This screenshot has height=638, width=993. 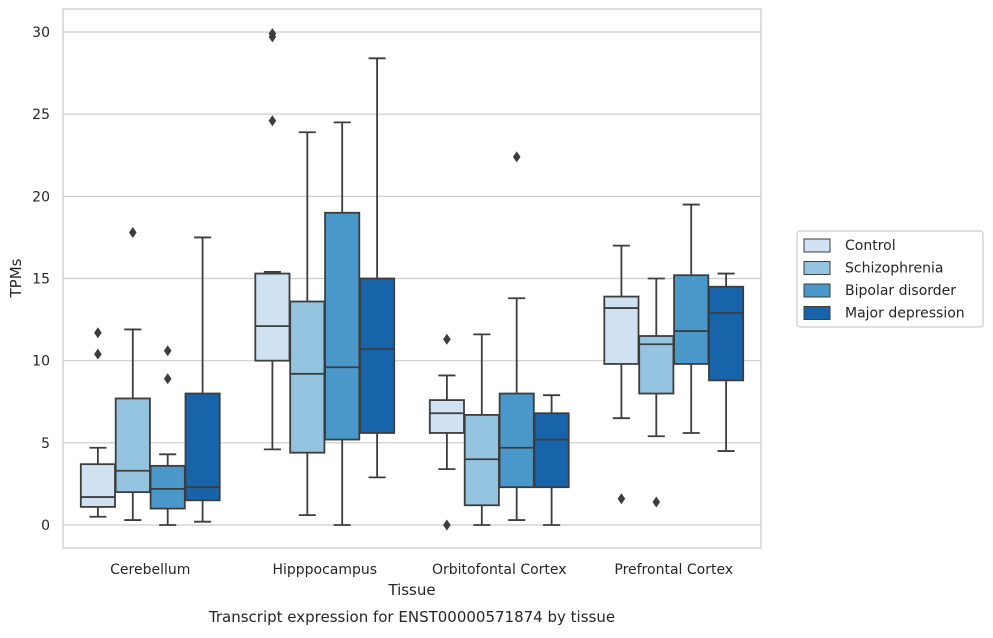 I want to click on y-tick-label: 10, so click(x=41, y=362).